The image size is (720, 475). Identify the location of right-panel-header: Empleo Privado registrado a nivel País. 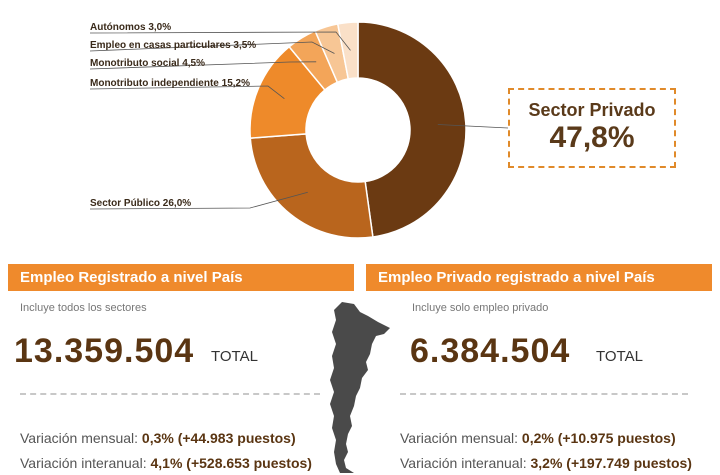
(539, 277).